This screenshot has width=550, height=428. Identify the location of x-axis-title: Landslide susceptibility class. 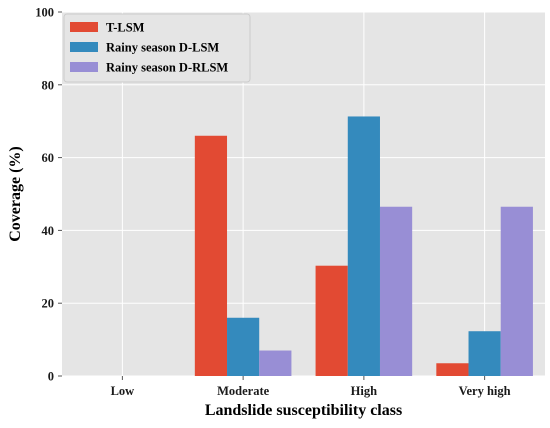
(303, 410).